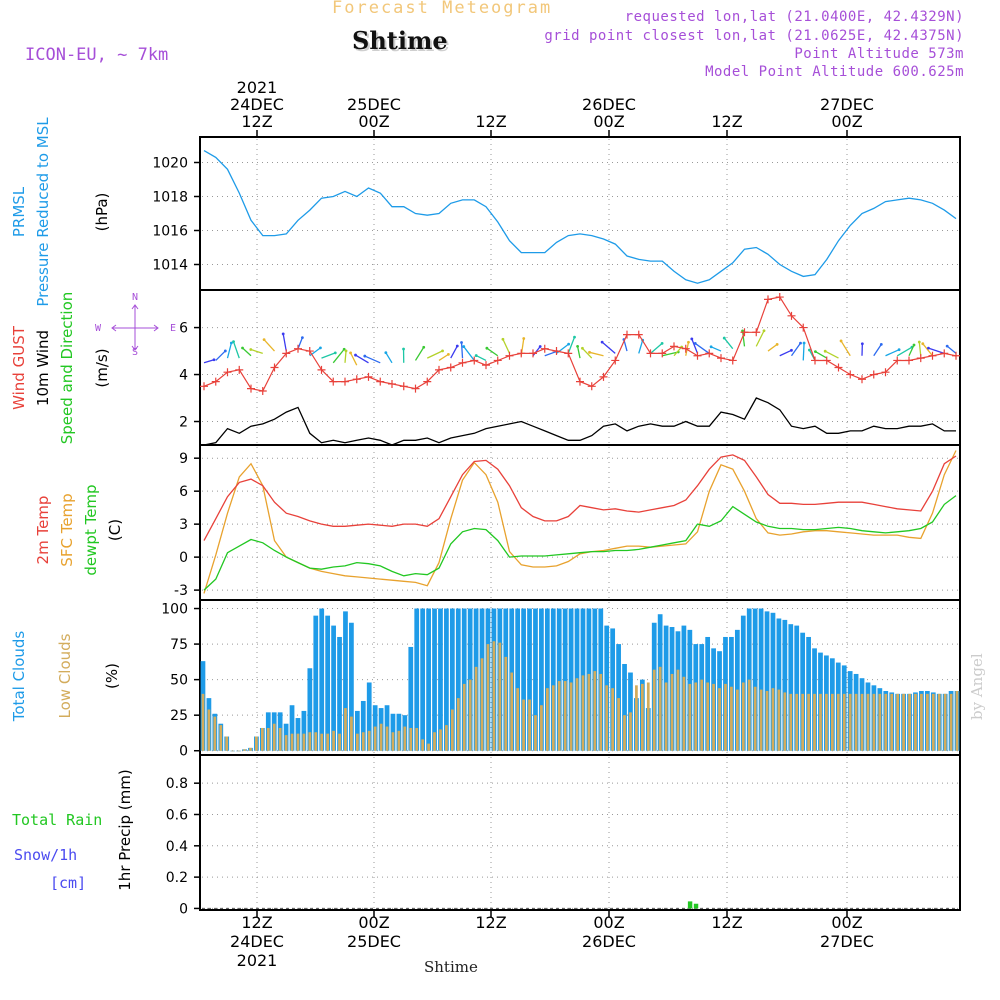 This screenshot has width=1000, height=1000. What do you see at coordinates (257, 104) in the screenshot?
I see `top-time-label: 24DEC` at bounding box center [257, 104].